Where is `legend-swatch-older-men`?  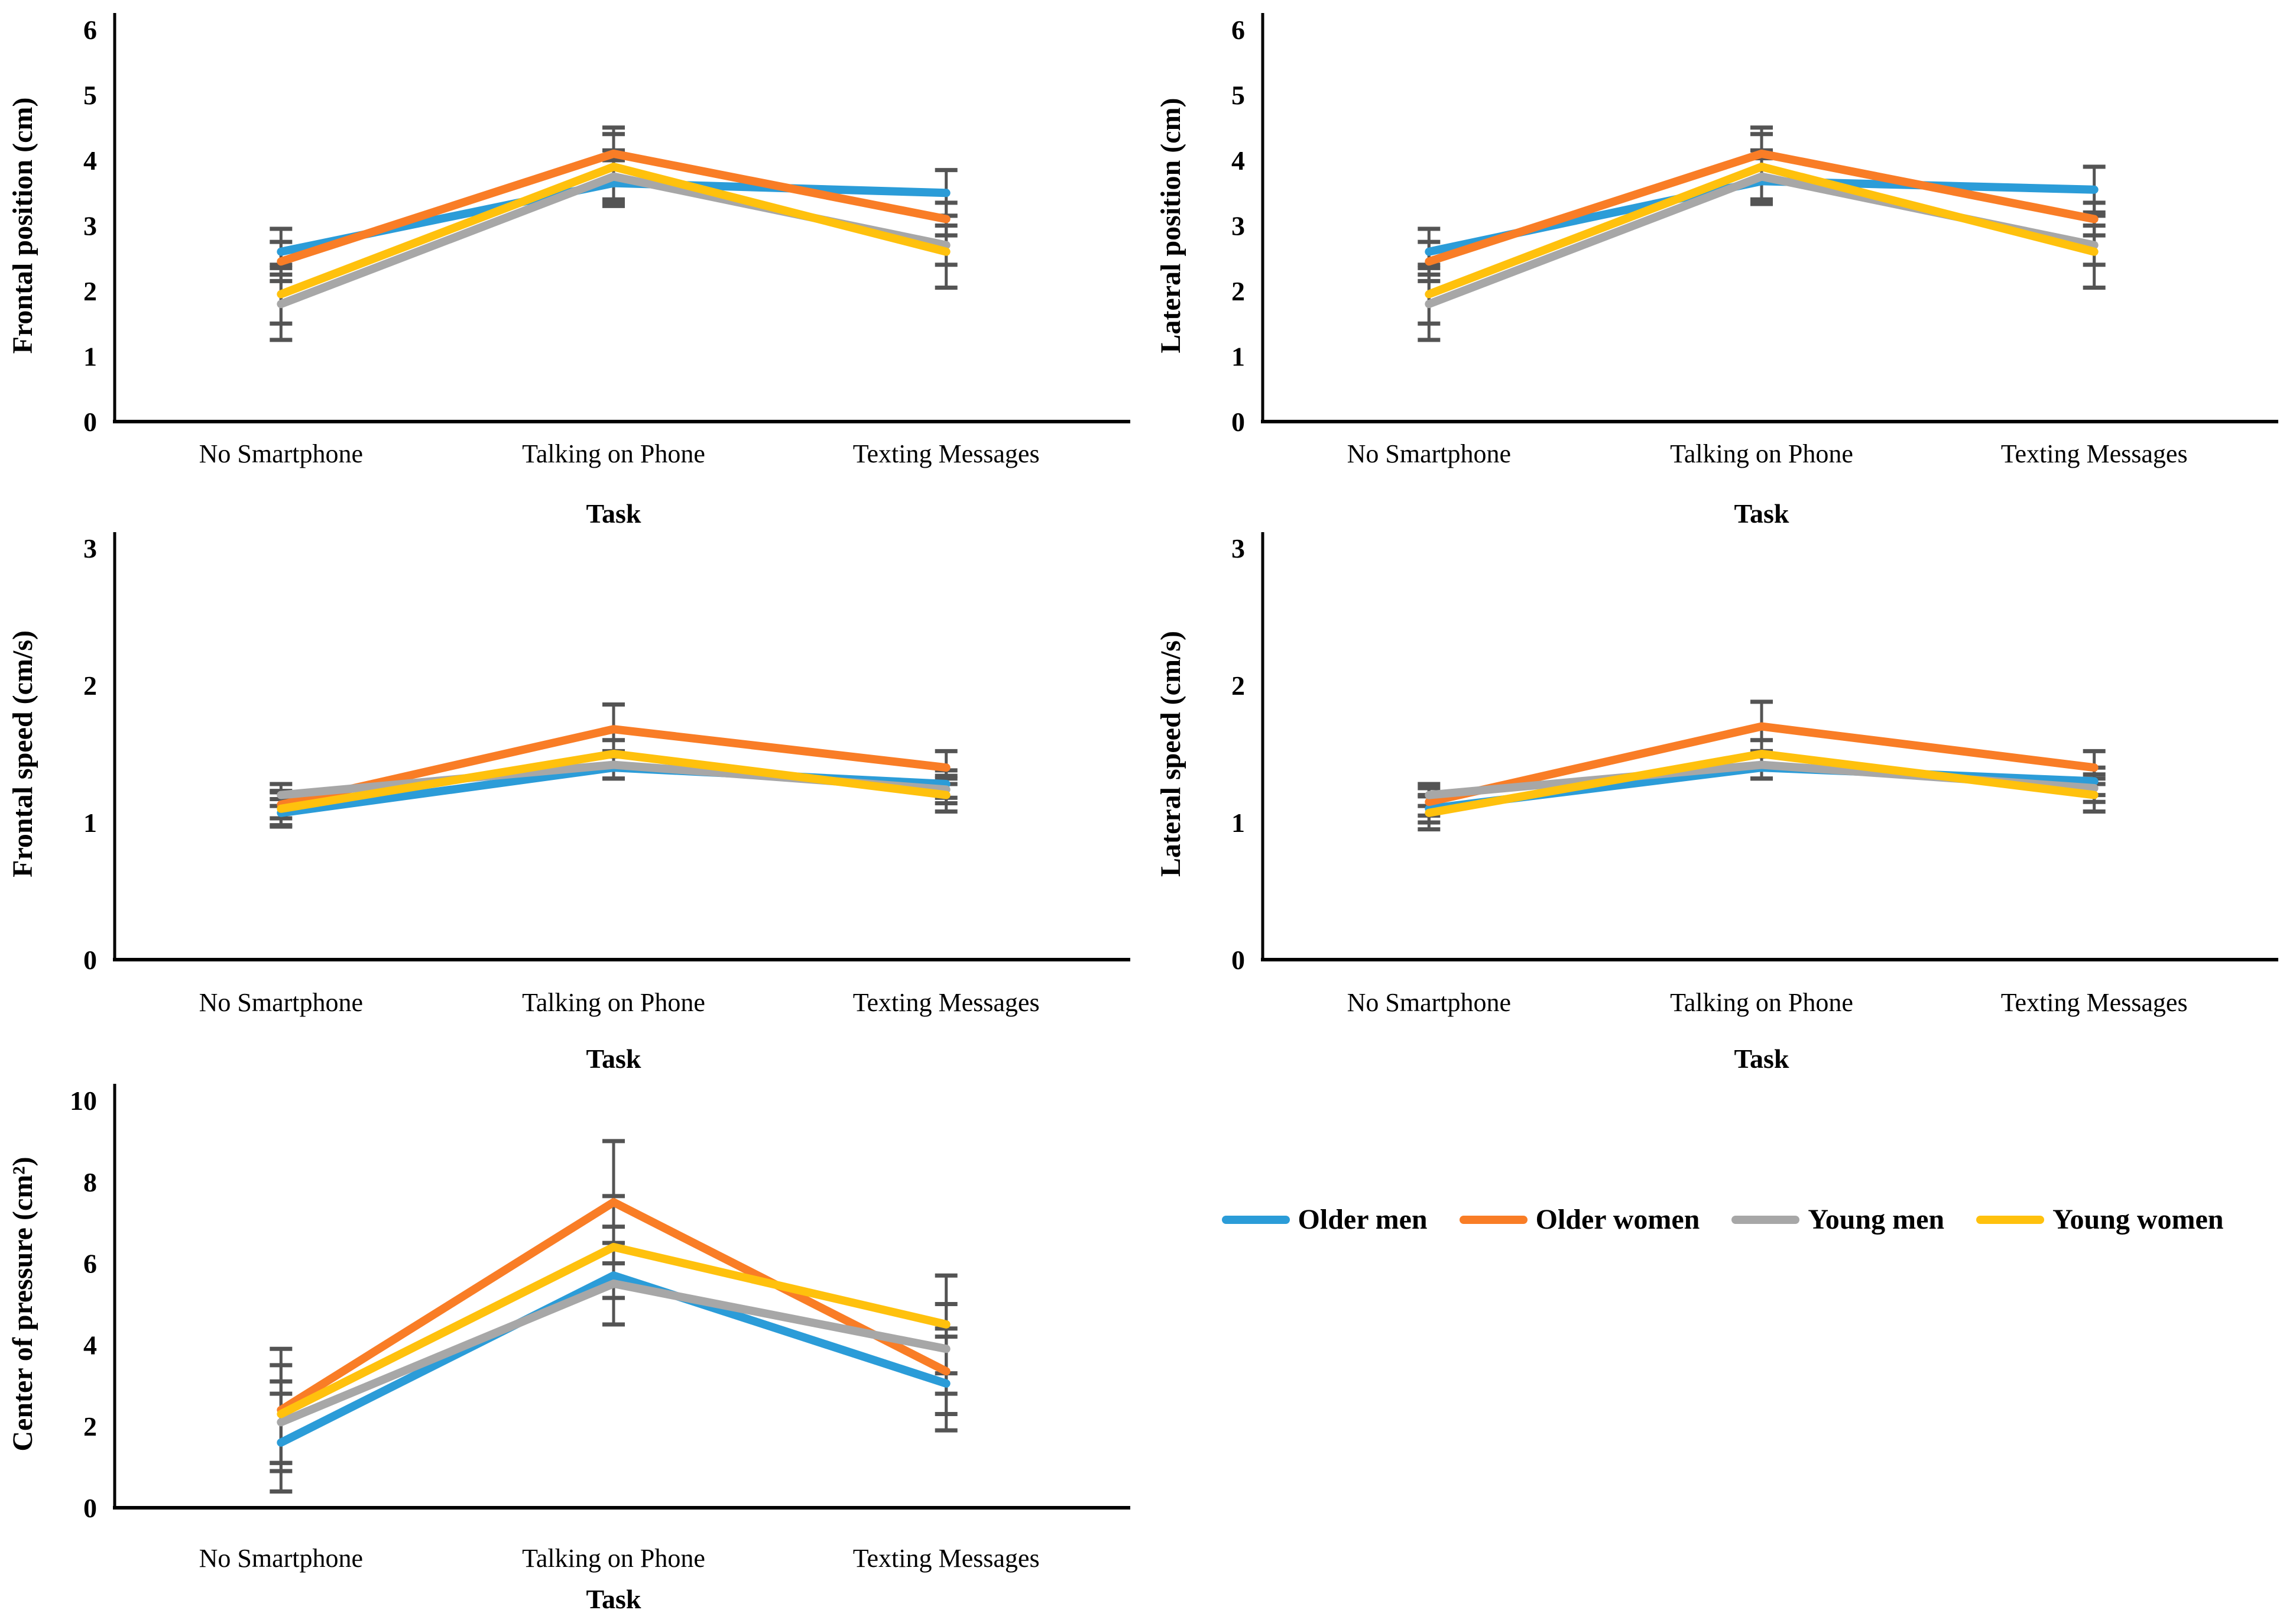 legend-swatch-older-men is located at coordinates (1255, 1219).